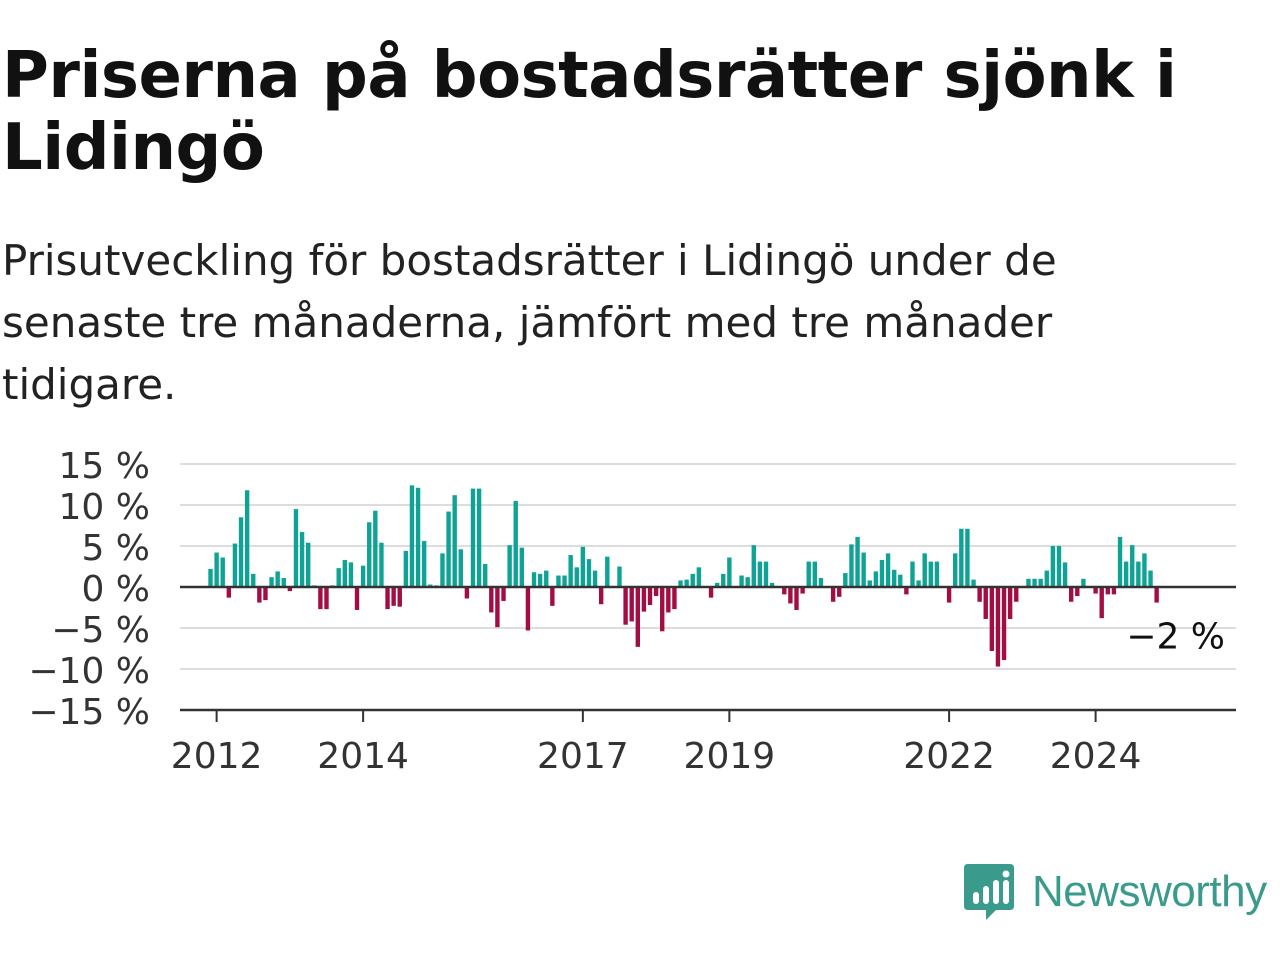 Image resolution: width=1280 pixels, height=960 pixels. What do you see at coordinates (583, 756) in the screenshot?
I see `x-tick-label: 2017` at bounding box center [583, 756].